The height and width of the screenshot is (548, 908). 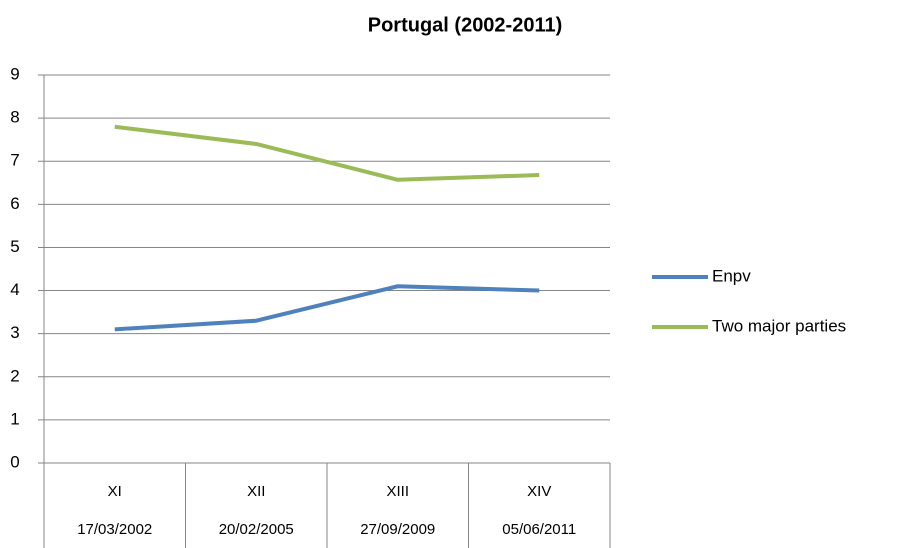 I want to click on y-tick-label: 6, so click(x=14, y=203).